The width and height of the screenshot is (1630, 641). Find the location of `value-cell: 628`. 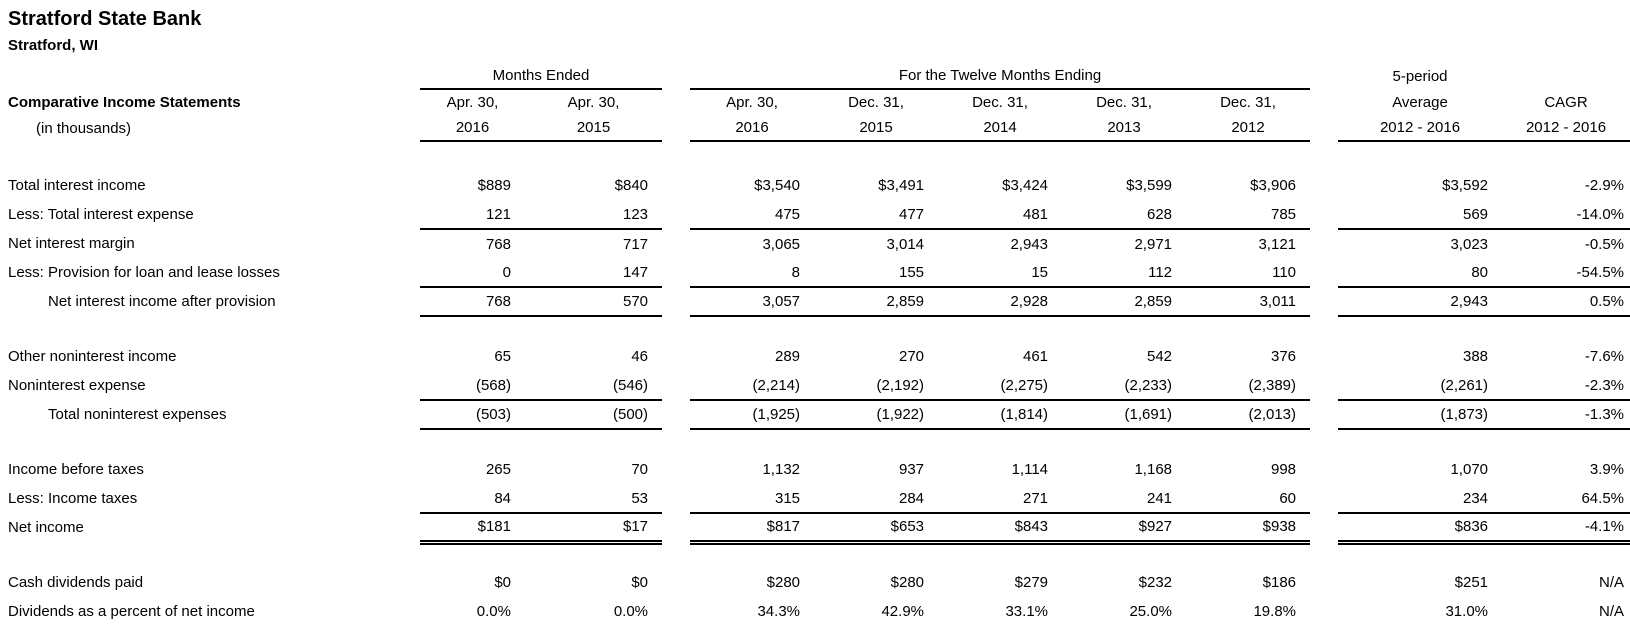

value-cell: 628 is located at coordinates (1124, 215).